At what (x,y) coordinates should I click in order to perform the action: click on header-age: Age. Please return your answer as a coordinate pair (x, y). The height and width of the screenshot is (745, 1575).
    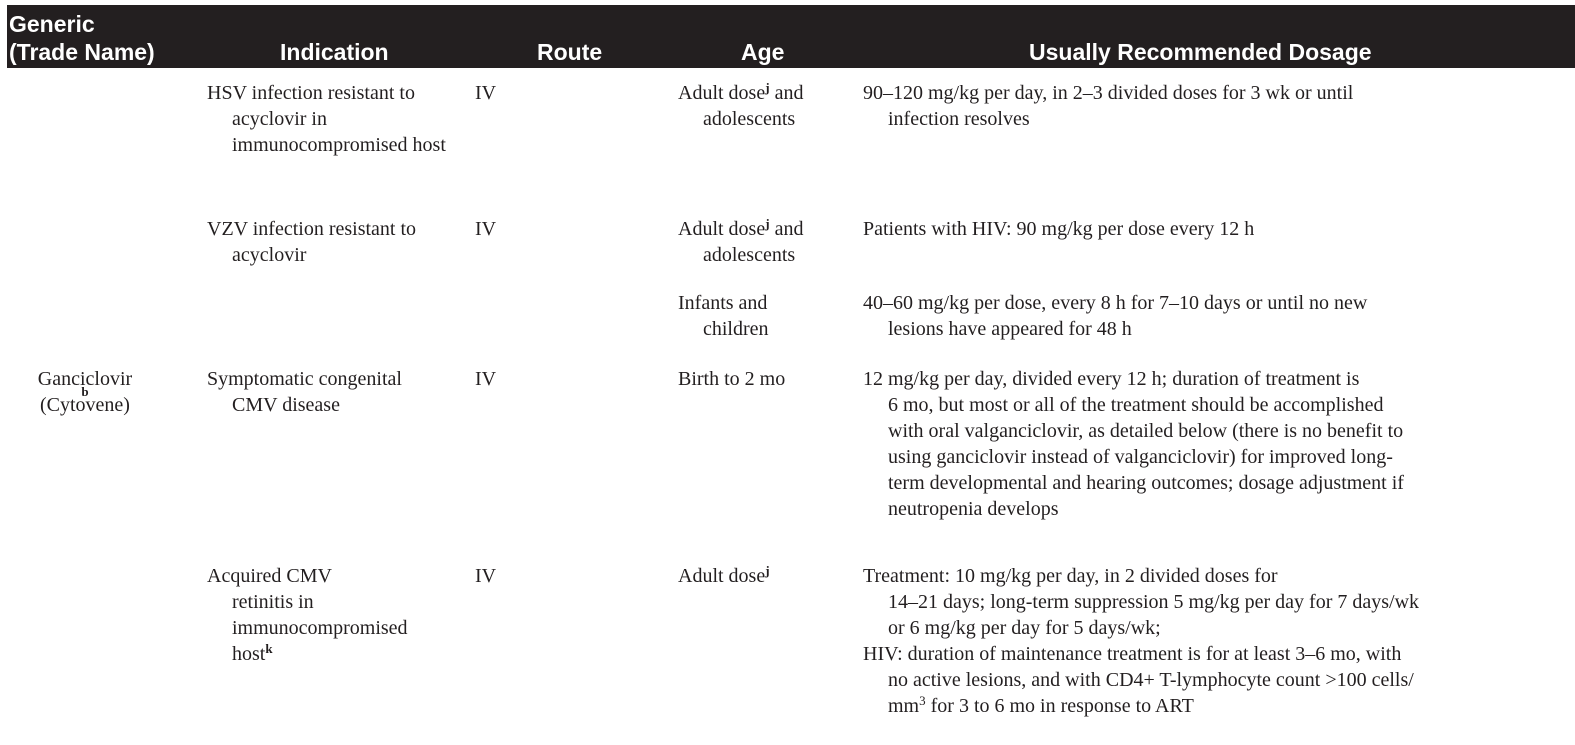
    Looking at the image, I should click on (763, 52).